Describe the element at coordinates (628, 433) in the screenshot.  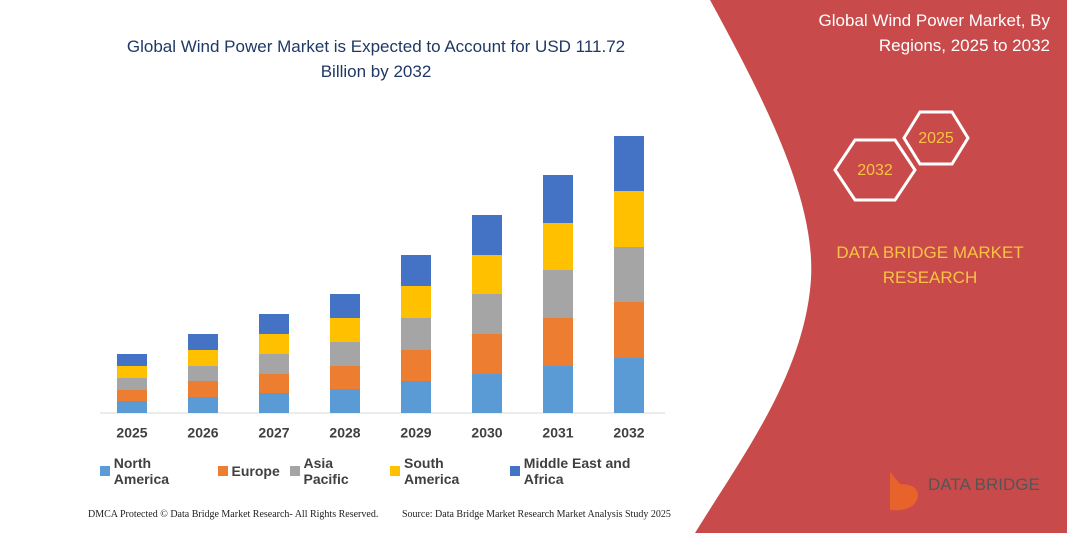
I see `x-tick-label: 2032` at that location.